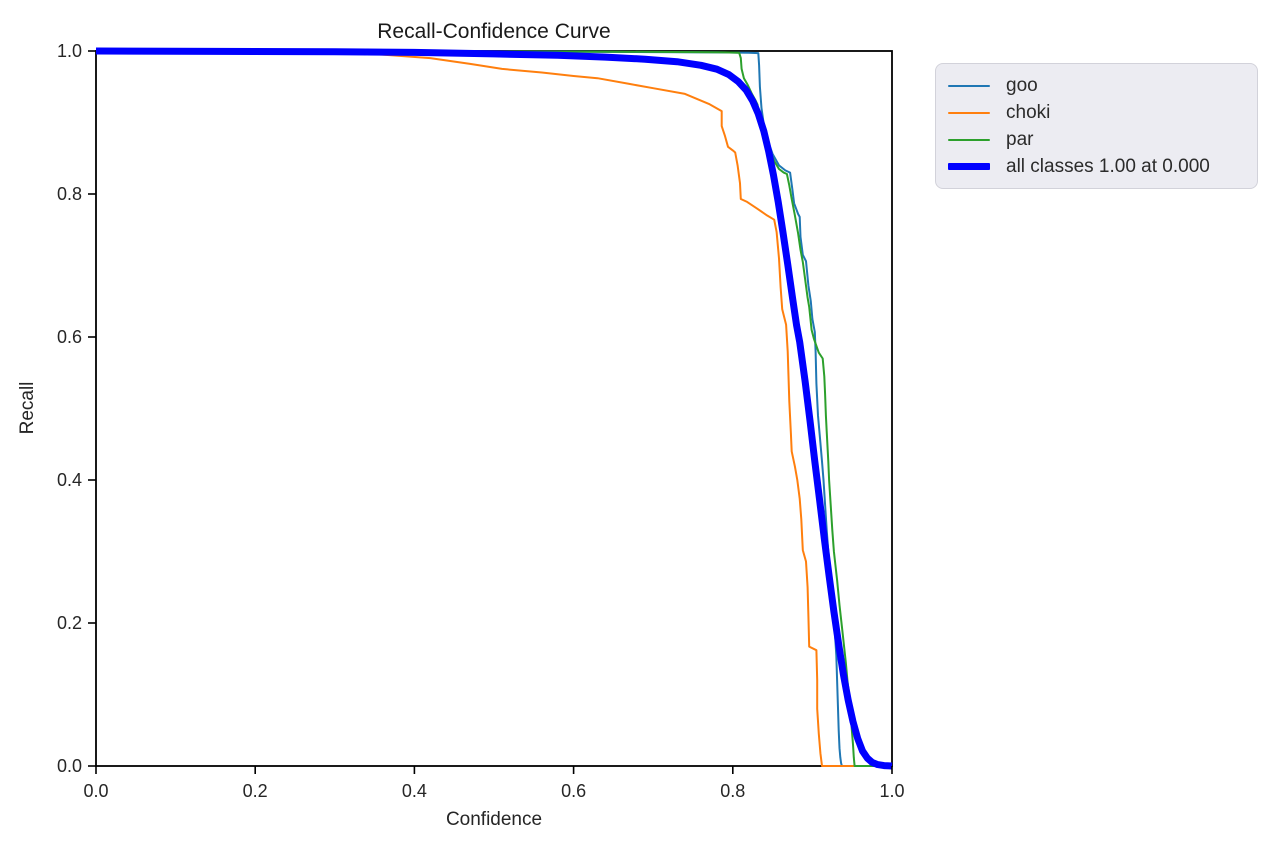 This screenshot has width=1280, height=853. What do you see at coordinates (69, 766) in the screenshot?
I see `y-tick-label: 0.0` at bounding box center [69, 766].